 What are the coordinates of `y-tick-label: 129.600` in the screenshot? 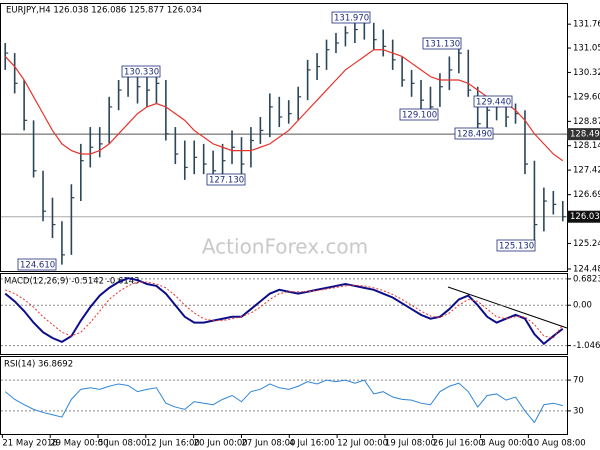 It's located at (586, 97).